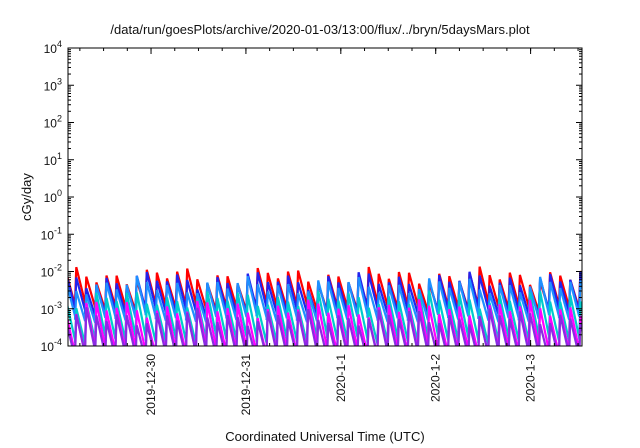 The image size is (640, 448). I want to click on x-tick-label: 2020-1-3, so click(531, 378).